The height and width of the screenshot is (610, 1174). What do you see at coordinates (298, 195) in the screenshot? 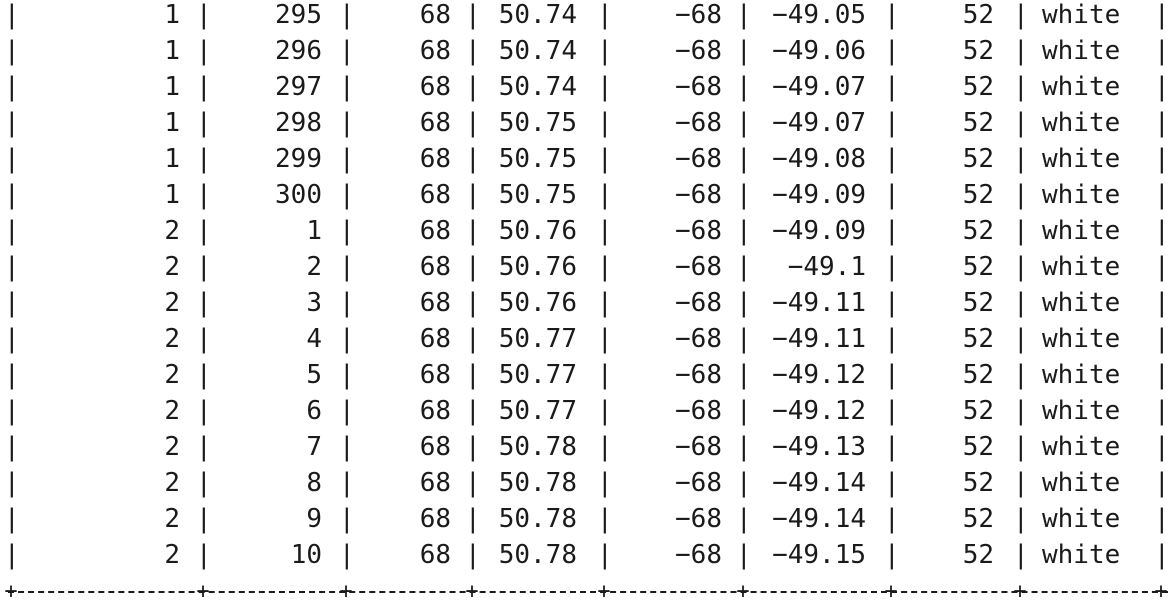
I see `table-cell: 300` at bounding box center [298, 195].